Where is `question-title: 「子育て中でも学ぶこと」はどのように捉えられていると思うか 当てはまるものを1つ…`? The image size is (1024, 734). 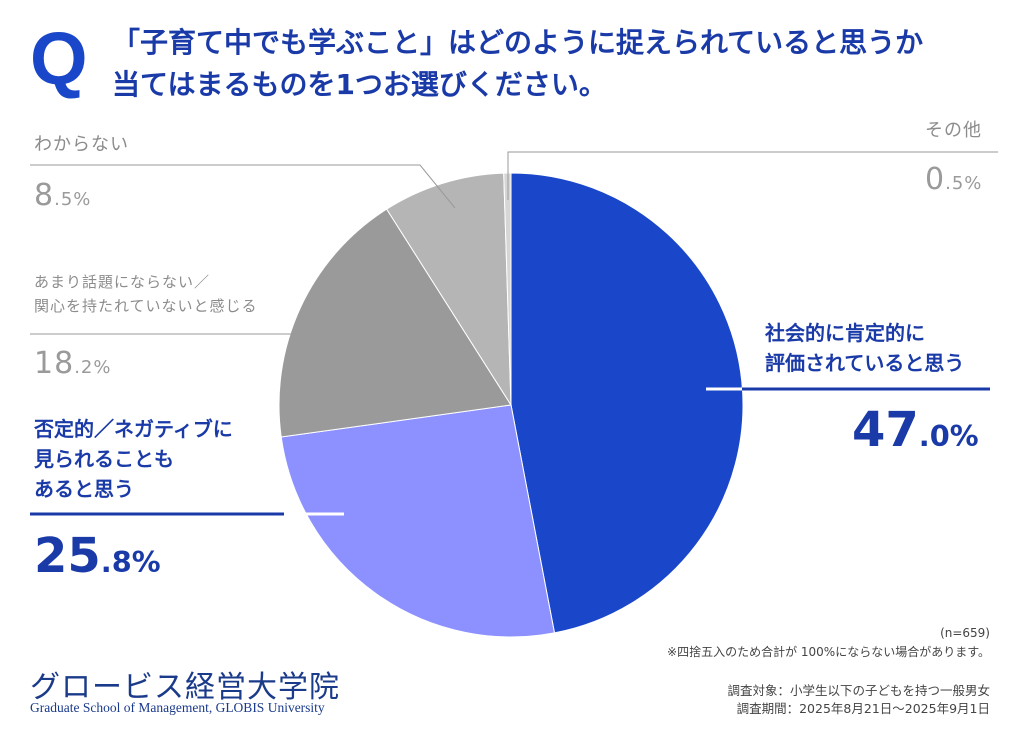 question-title: 「子育て中でも学ぶこと」はどのように捉えられていると思うか 当てはまるものを1つ… is located at coordinates (562, 64).